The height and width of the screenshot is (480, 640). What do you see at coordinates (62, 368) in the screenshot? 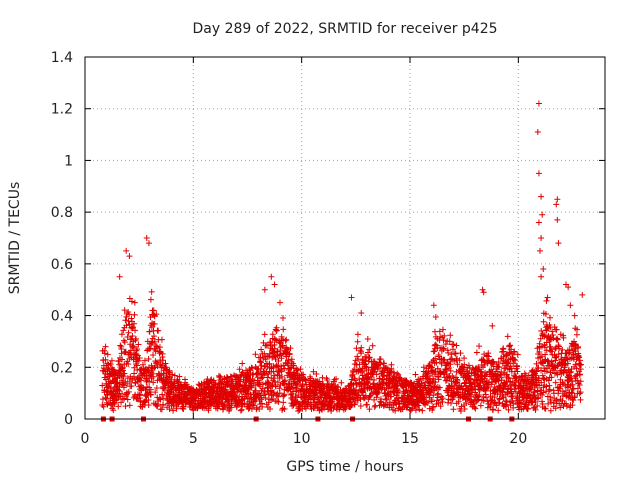
I see `y-tick-label: 0.2` at bounding box center [62, 368].